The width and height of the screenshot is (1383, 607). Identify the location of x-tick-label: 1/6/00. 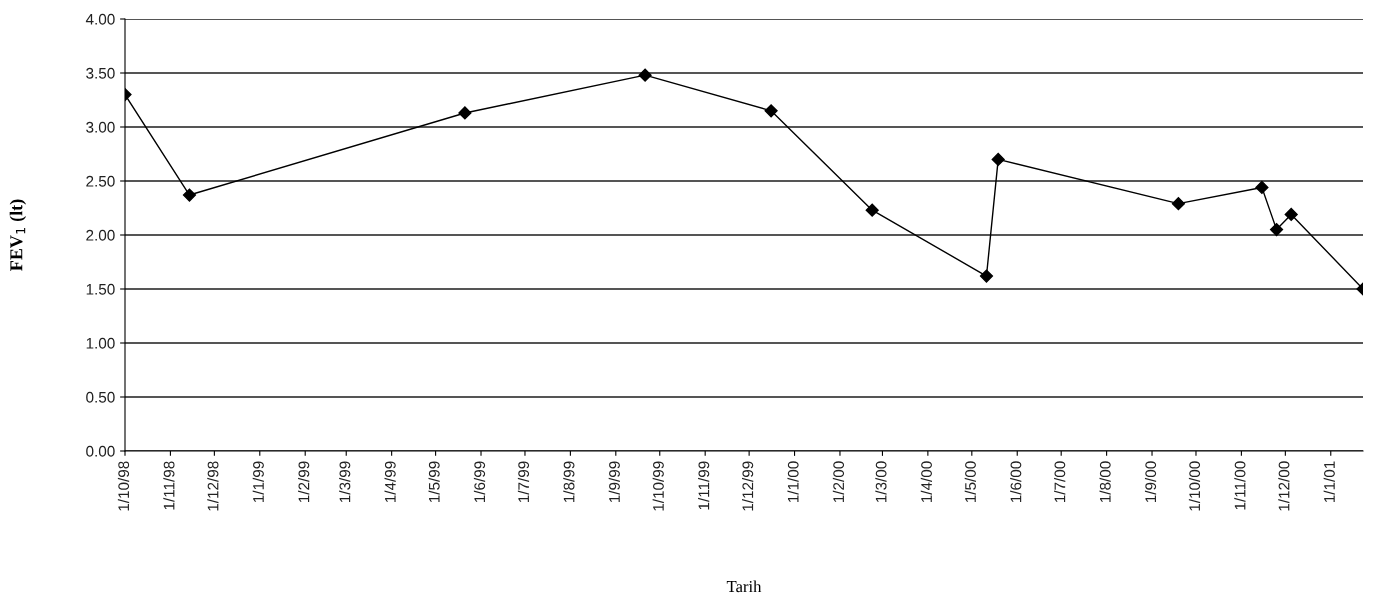
(1016, 482).